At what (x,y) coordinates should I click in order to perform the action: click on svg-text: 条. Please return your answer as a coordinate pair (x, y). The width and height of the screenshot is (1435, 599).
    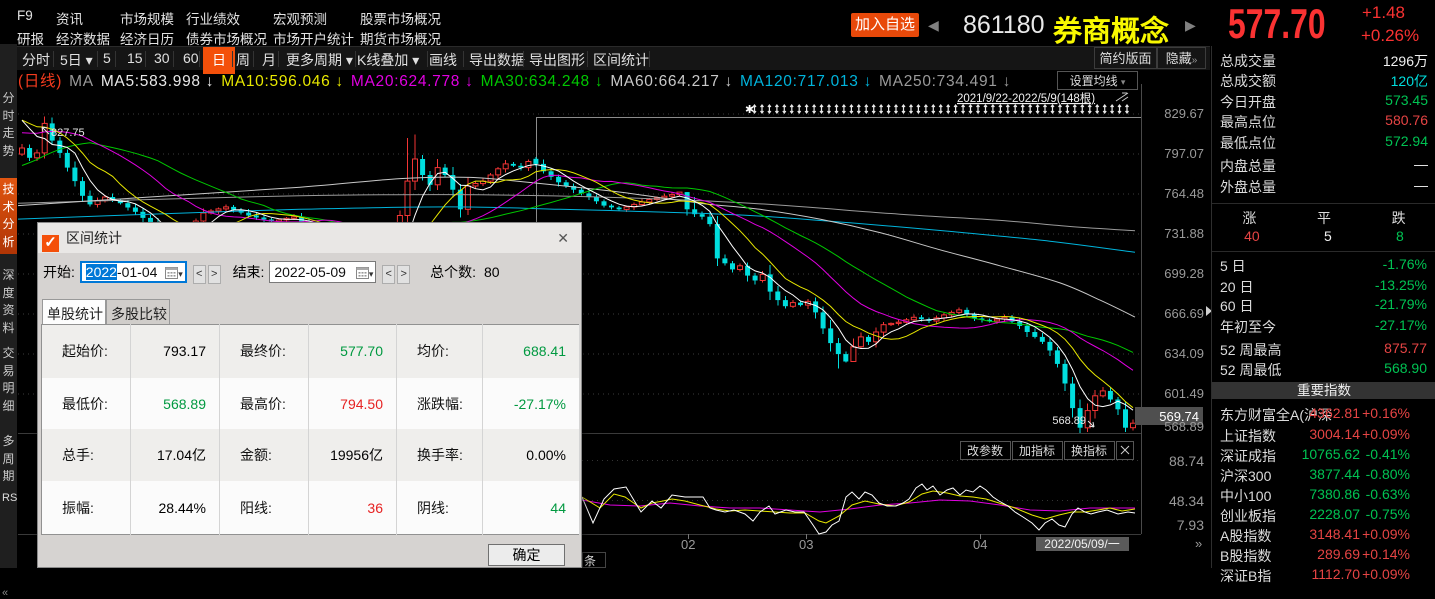
    Looking at the image, I should click on (590, 561).